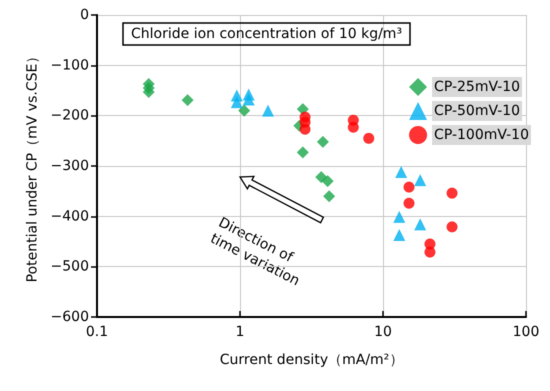 This screenshot has width=550, height=391. I want to click on y-tick-label: −200, so click(69, 116).